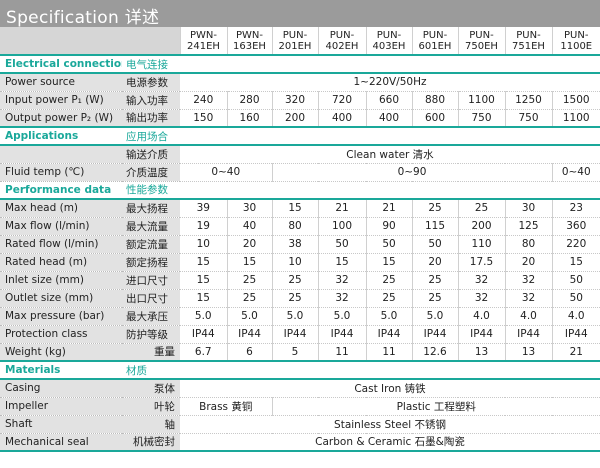 The height and width of the screenshot is (468, 600). What do you see at coordinates (528, 41) in the screenshot?
I see `model-header: PUN- 751EH` at bounding box center [528, 41].